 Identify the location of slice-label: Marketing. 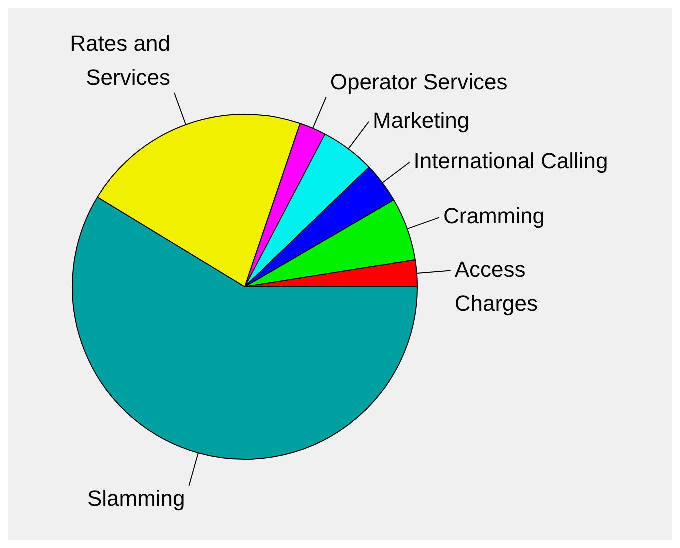
(421, 120).